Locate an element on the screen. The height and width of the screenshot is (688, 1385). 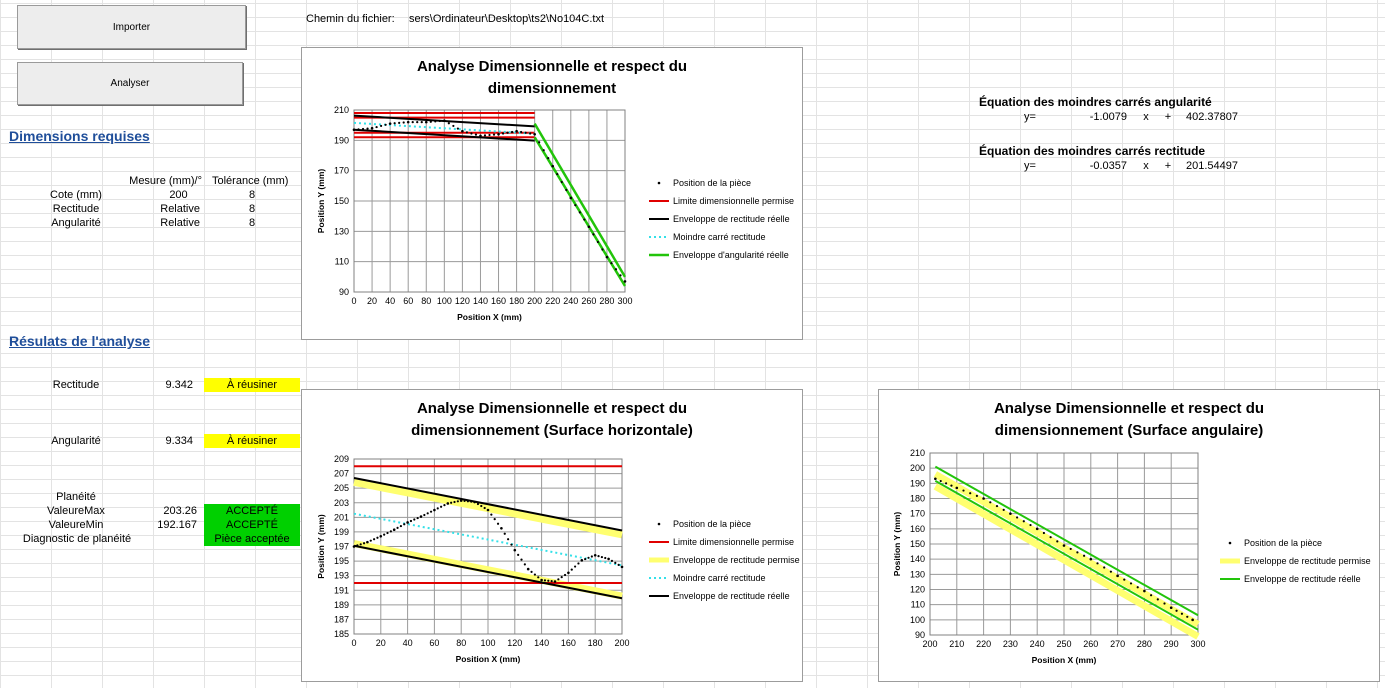
x-tick-label: 40 is located at coordinates (408, 643).